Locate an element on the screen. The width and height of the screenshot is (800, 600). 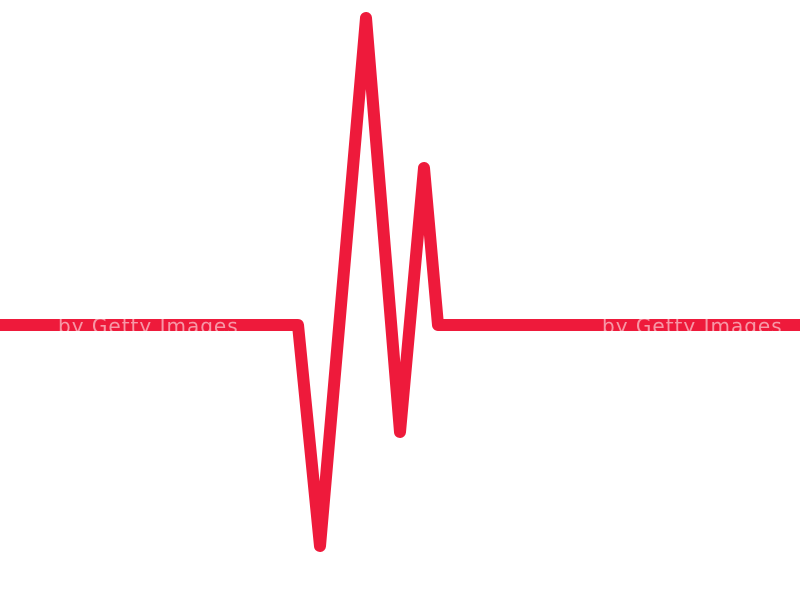
watermark-left: by Getty Images is located at coordinates (148, 326).